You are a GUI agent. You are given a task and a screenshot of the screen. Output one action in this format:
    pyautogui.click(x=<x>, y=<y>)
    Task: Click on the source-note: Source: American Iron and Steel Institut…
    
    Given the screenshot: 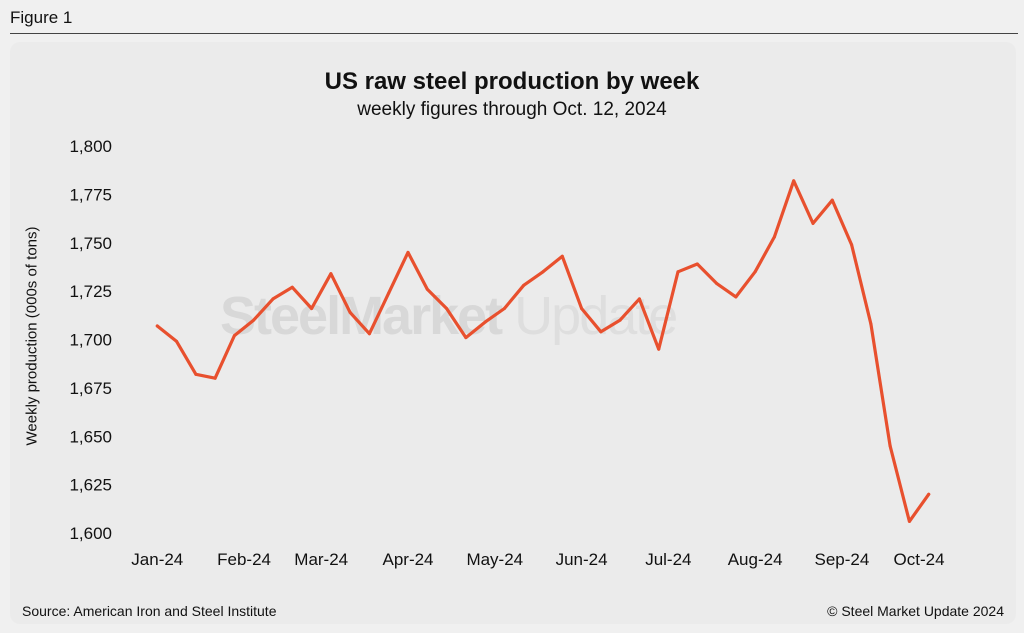 What is the action you would take?
    pyautogui.click(x=149, y=611)
    